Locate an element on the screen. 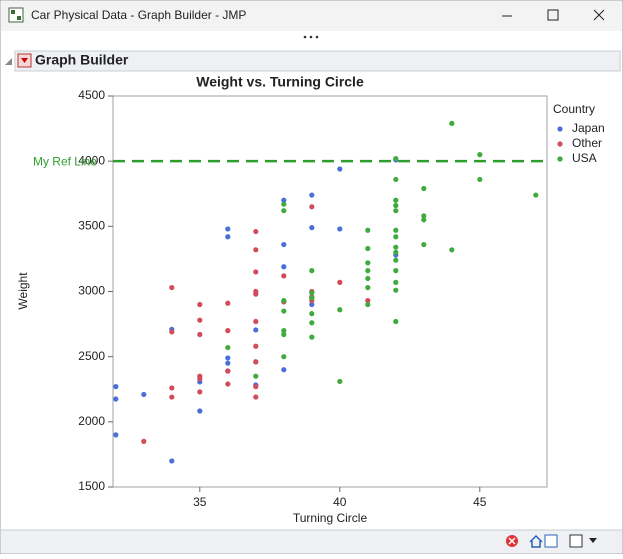 This screenshot has width=623, height=559. chart-title: Weight vs. Turning Circle is located at coordinates (280, 82).